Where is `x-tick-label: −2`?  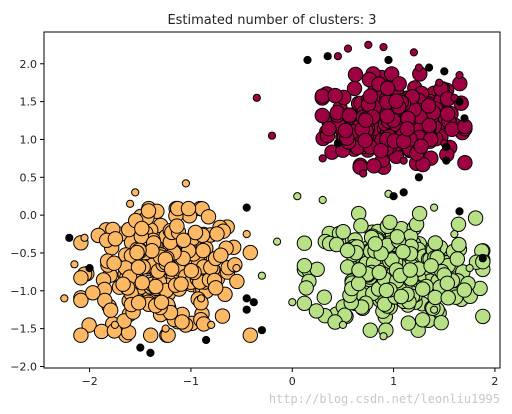
x-tick-label: −2 is located at coordinates (89, 381).